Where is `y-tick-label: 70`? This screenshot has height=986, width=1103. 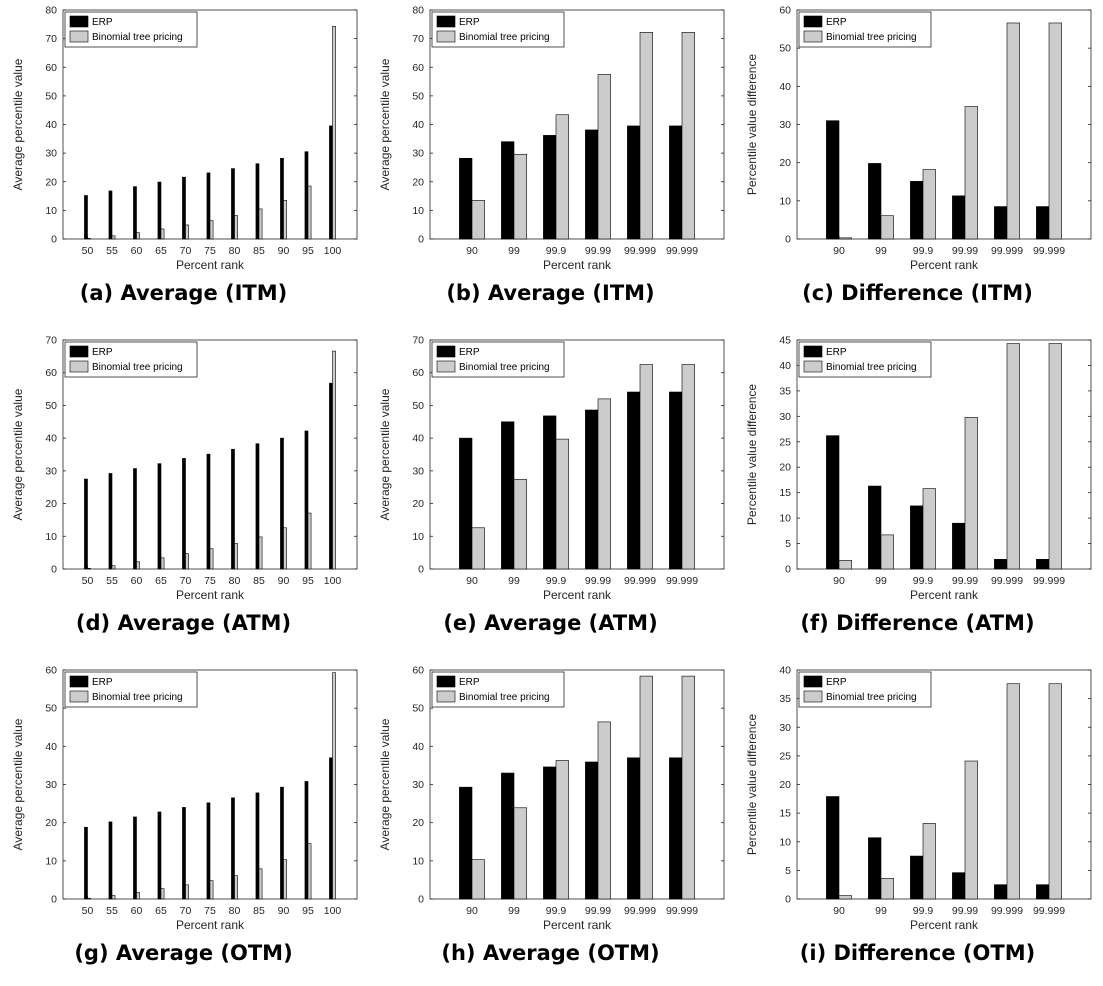 y-tick-label: 70 is located at coordinates (51, 341).